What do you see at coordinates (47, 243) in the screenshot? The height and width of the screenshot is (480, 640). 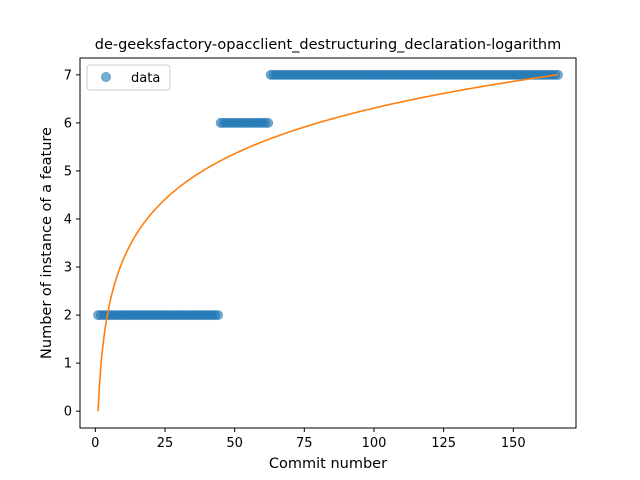 I see `y-axis-label: Number of instance of a feature` at bounding box center [47, 243].